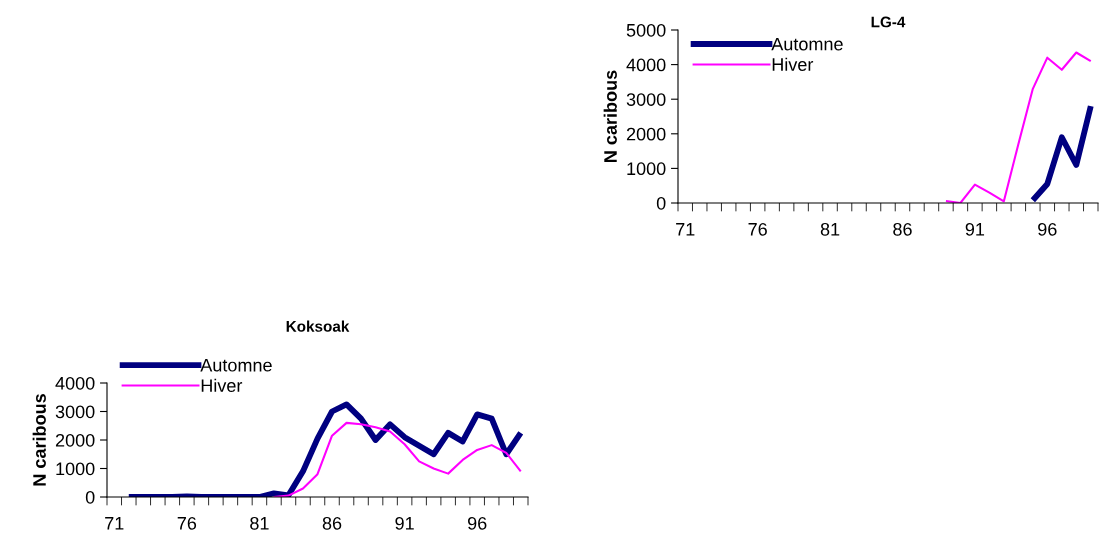 Image resolution: width=1103 pixels, height=543 pixels. Describe the element at coordinates (646, 30) in the screenshot. I see `y-tick-label: 5000` at that location.